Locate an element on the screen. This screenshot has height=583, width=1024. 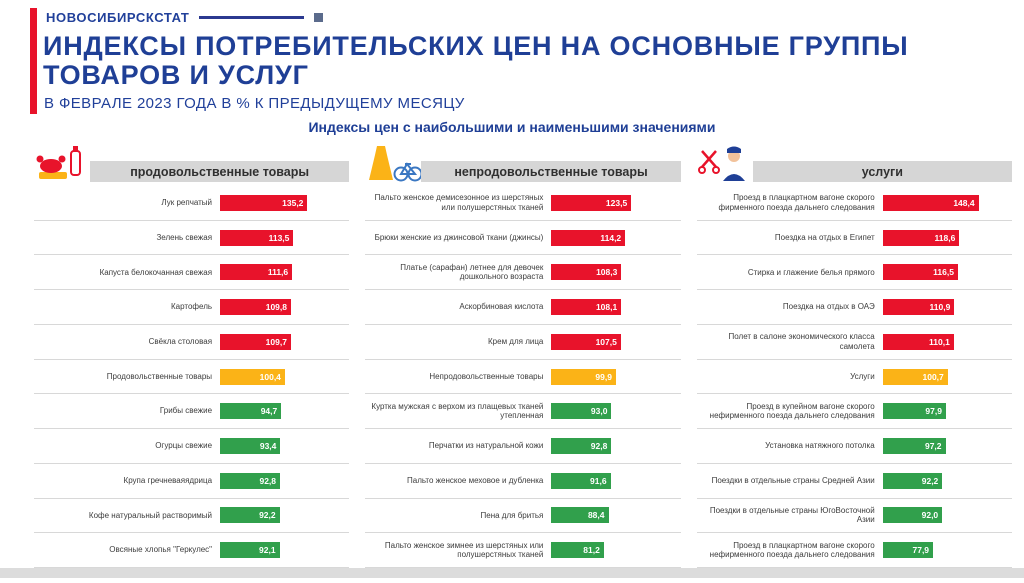
value-bar: 118,6 is located at coordinates (921, 237).